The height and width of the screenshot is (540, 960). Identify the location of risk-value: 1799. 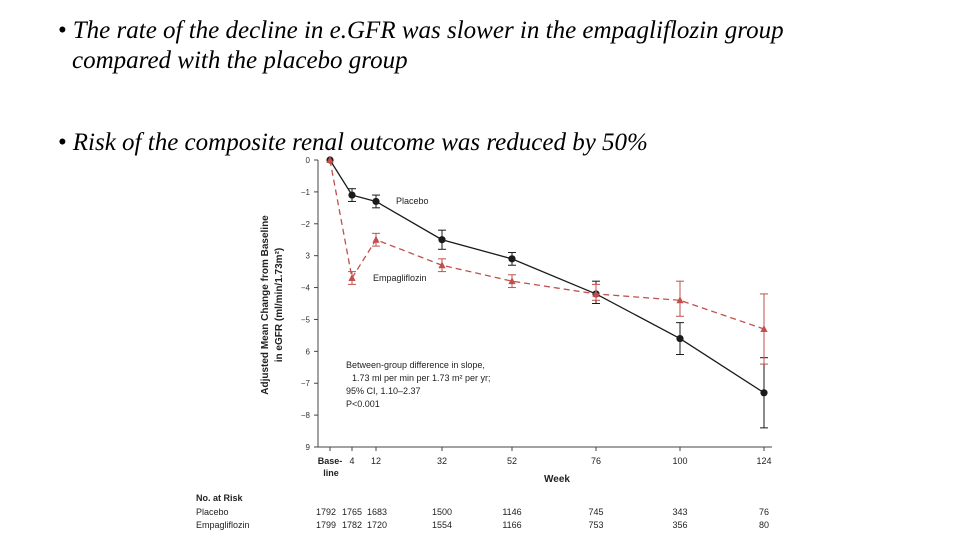
(326, 525).